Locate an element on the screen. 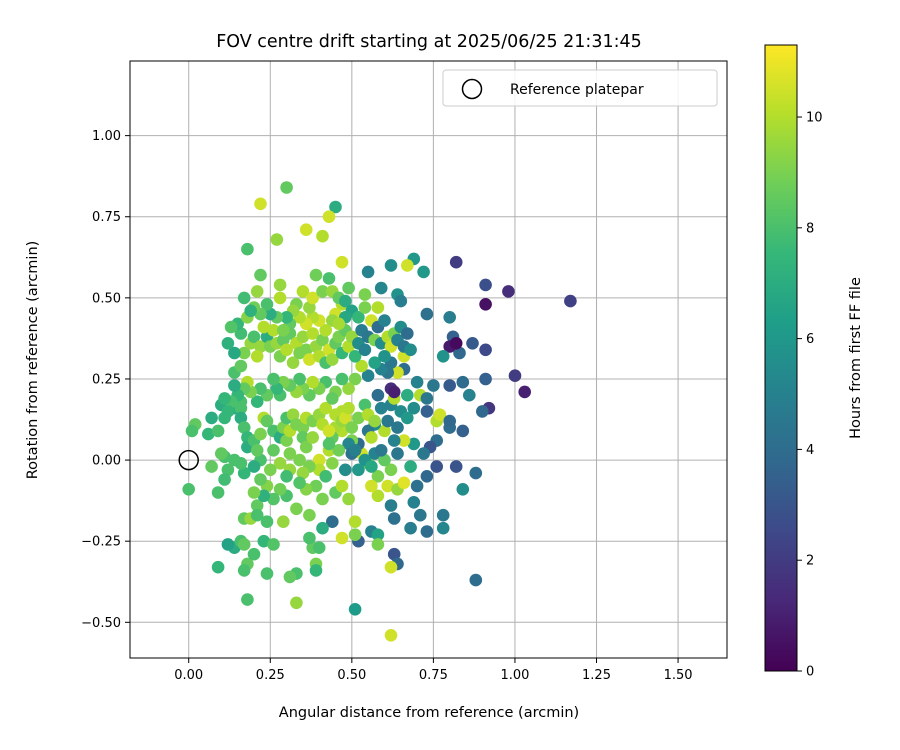 This screenshot has width=900, height=750. y-axis-label: Rotation from reference (arcmin) is located at coordinates (33, 360).